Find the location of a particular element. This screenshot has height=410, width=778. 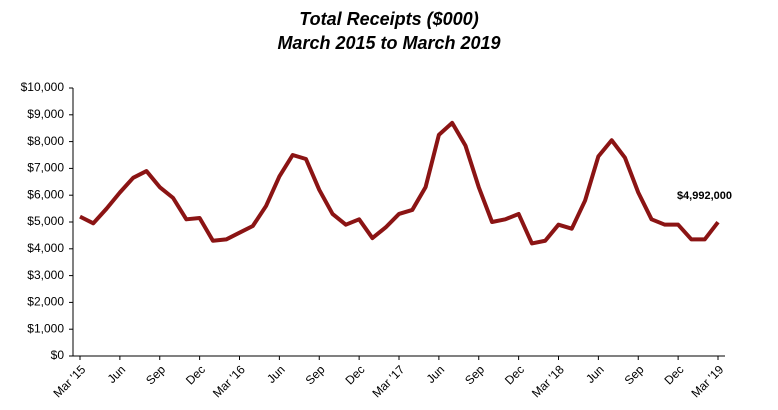

y-tick-label: $0 is located at coordinates (58, 355).